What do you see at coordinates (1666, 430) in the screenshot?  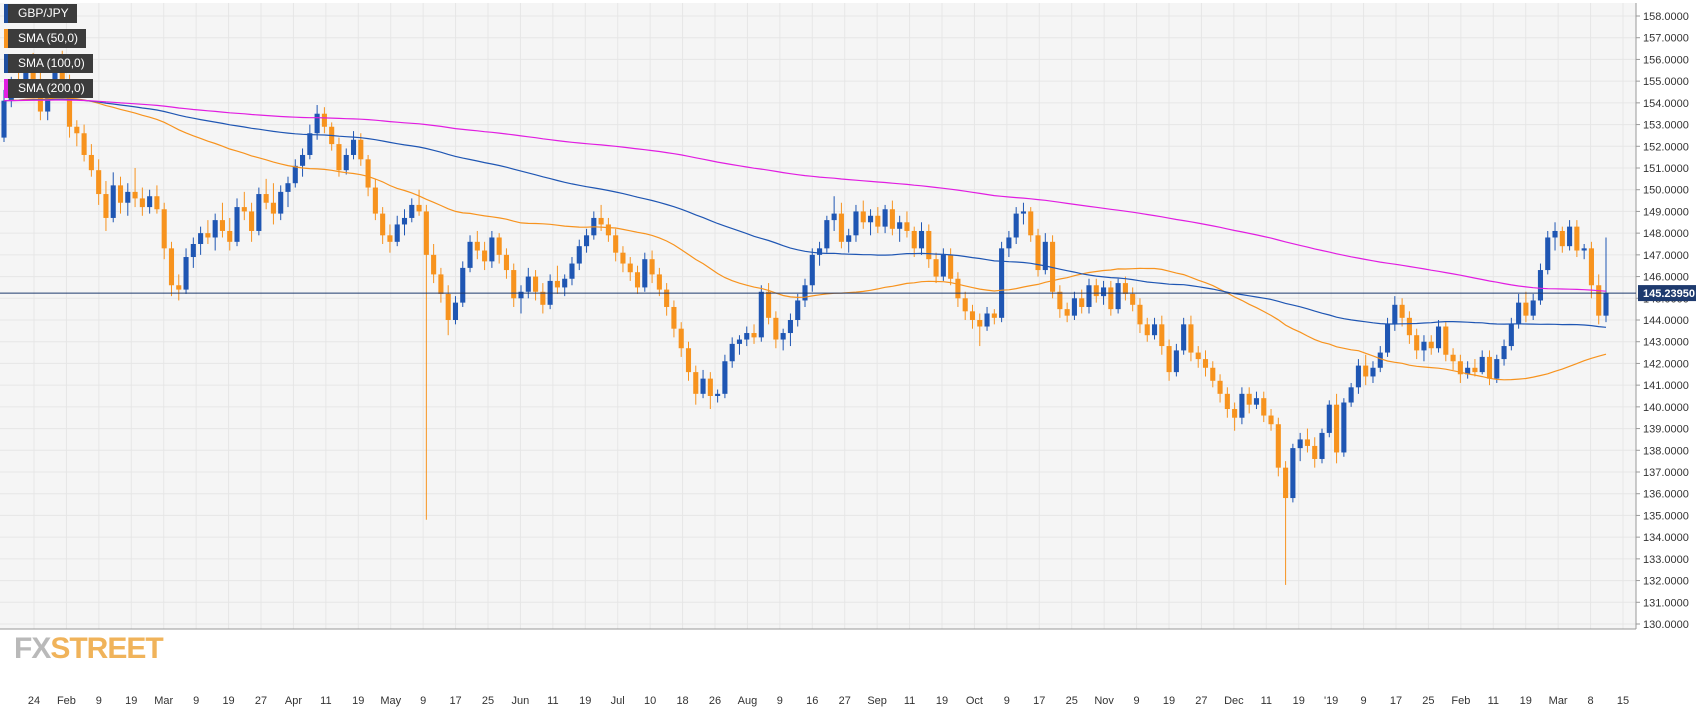 I see `y-tick-label: 139.0000` at bounding box center [1666, 430].